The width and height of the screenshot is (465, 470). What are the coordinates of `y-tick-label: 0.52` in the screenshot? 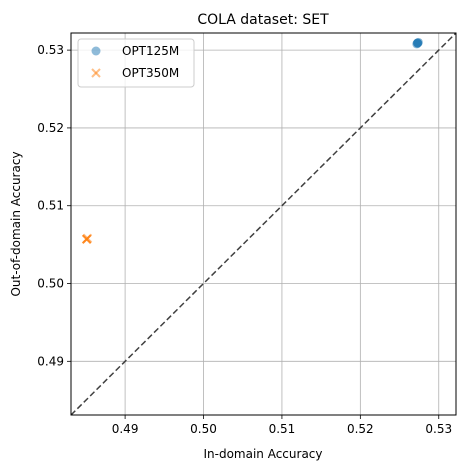 It's located at (50, 128).